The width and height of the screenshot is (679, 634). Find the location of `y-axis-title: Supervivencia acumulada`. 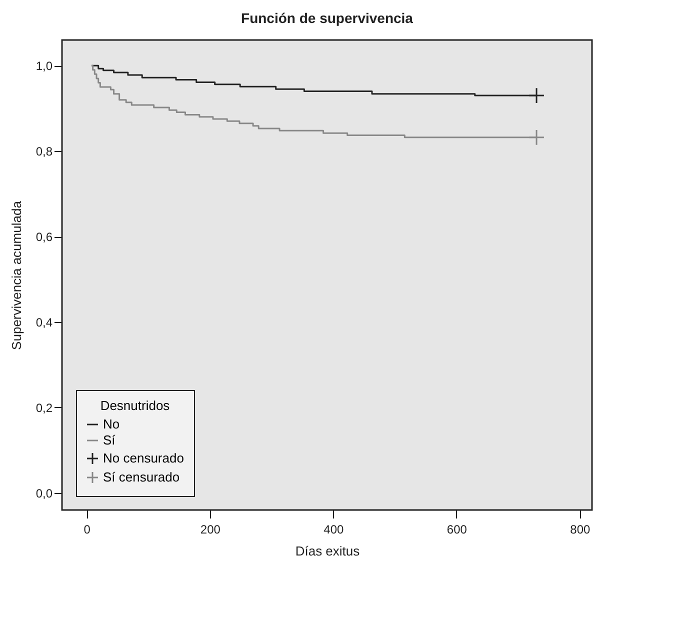

y-axis-title: Supervivencia acumulada is located at coordinates (16, 275).